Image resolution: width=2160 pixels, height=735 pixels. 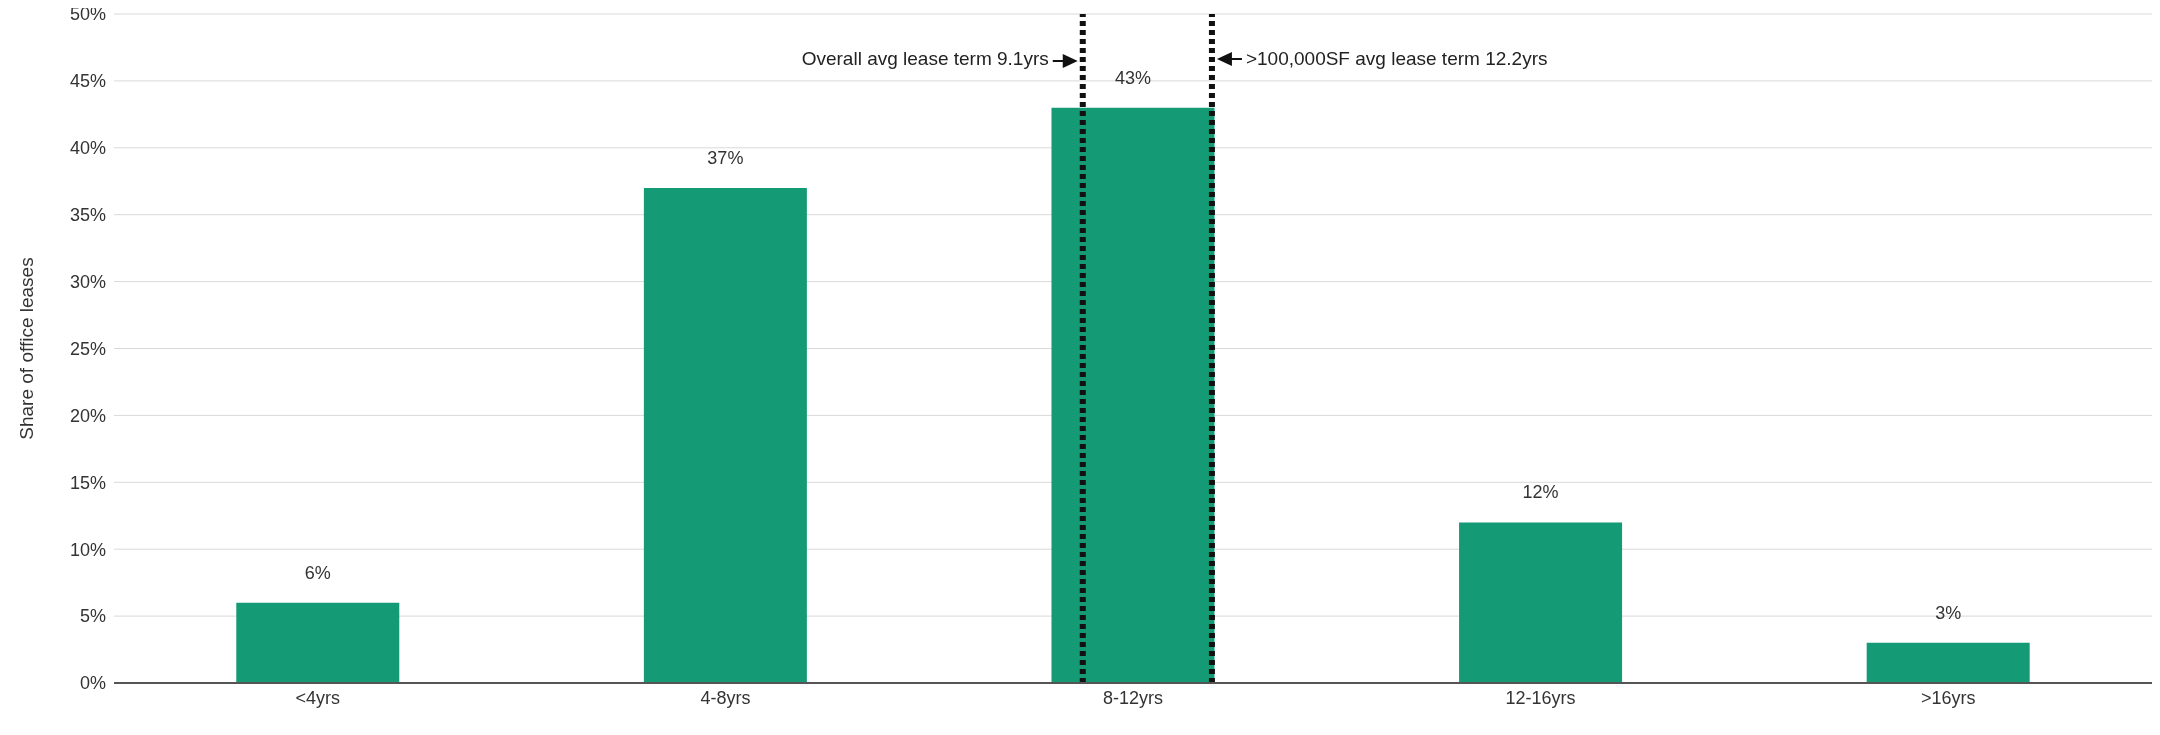 What do you see at coordinates (87, 482) in the screenshot?
I see `y-tick-label: 15%` at bounding box center [87, 482].